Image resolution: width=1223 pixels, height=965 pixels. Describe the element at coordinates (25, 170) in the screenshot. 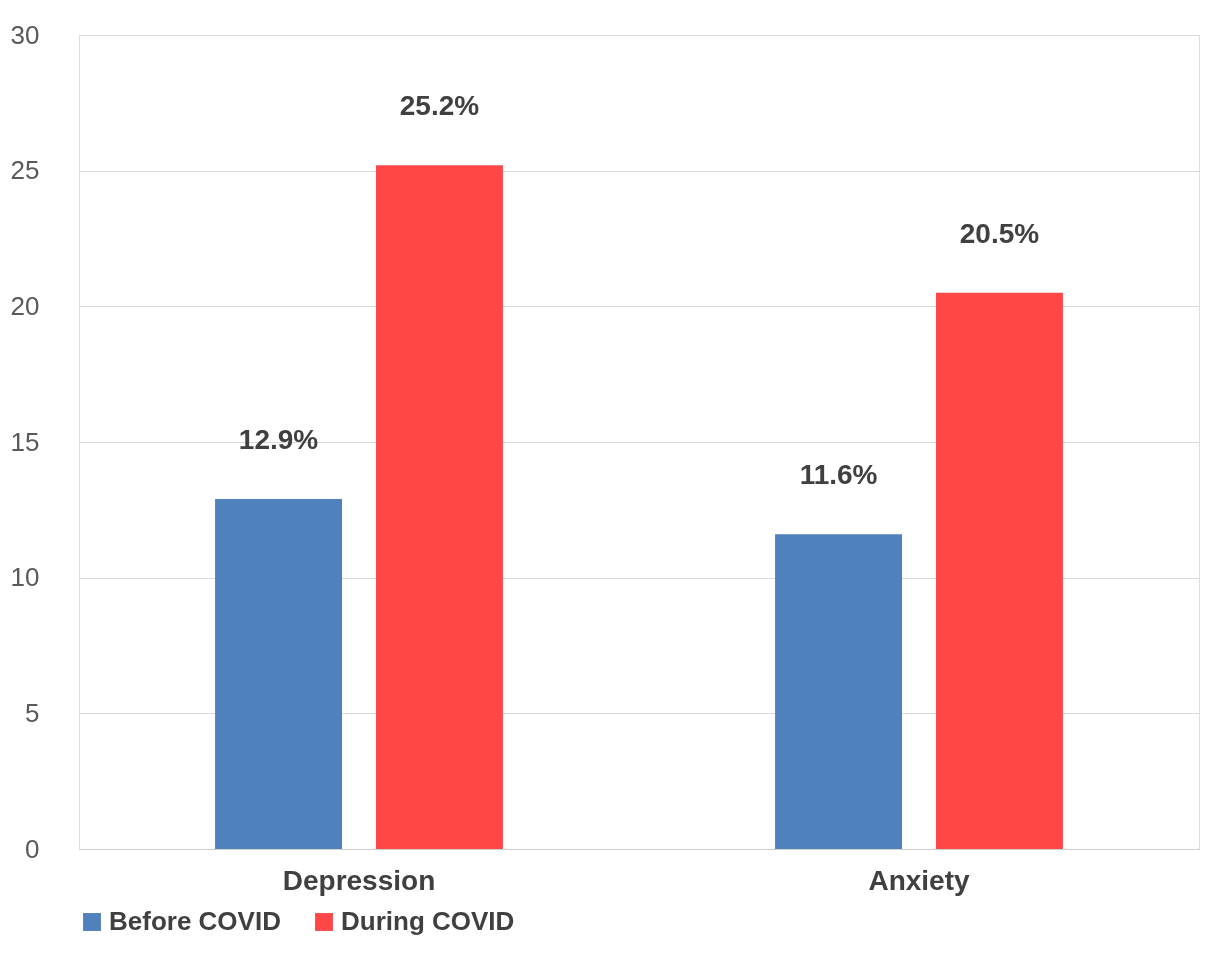

I see `y-tick-label: 25` at that location.